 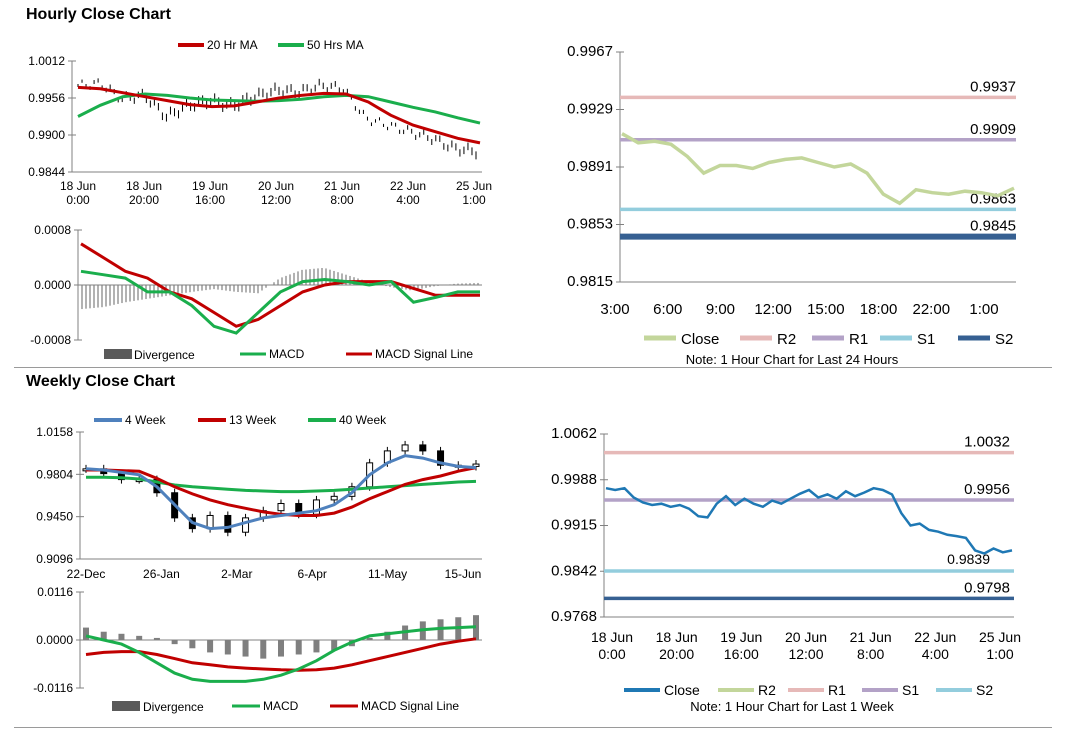 What do you see at coordinates (312, 574) in the screenshot?
I see `weekly-price-x-tick-label: 6-Apr` at bounding box center [312, 574].